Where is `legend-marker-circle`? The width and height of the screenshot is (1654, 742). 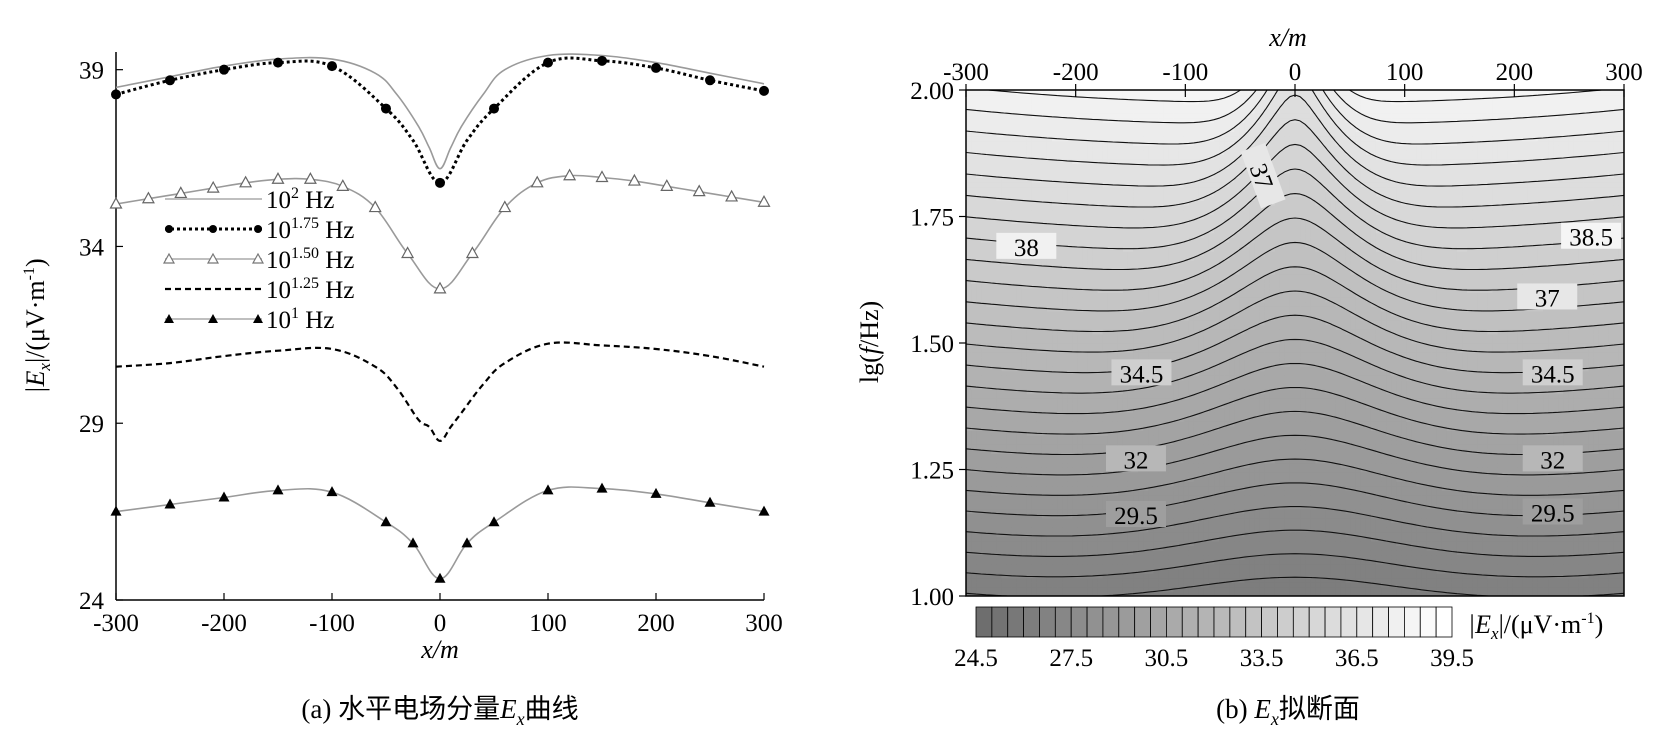 legend-marker-circle is located at coordinates (169, 229).